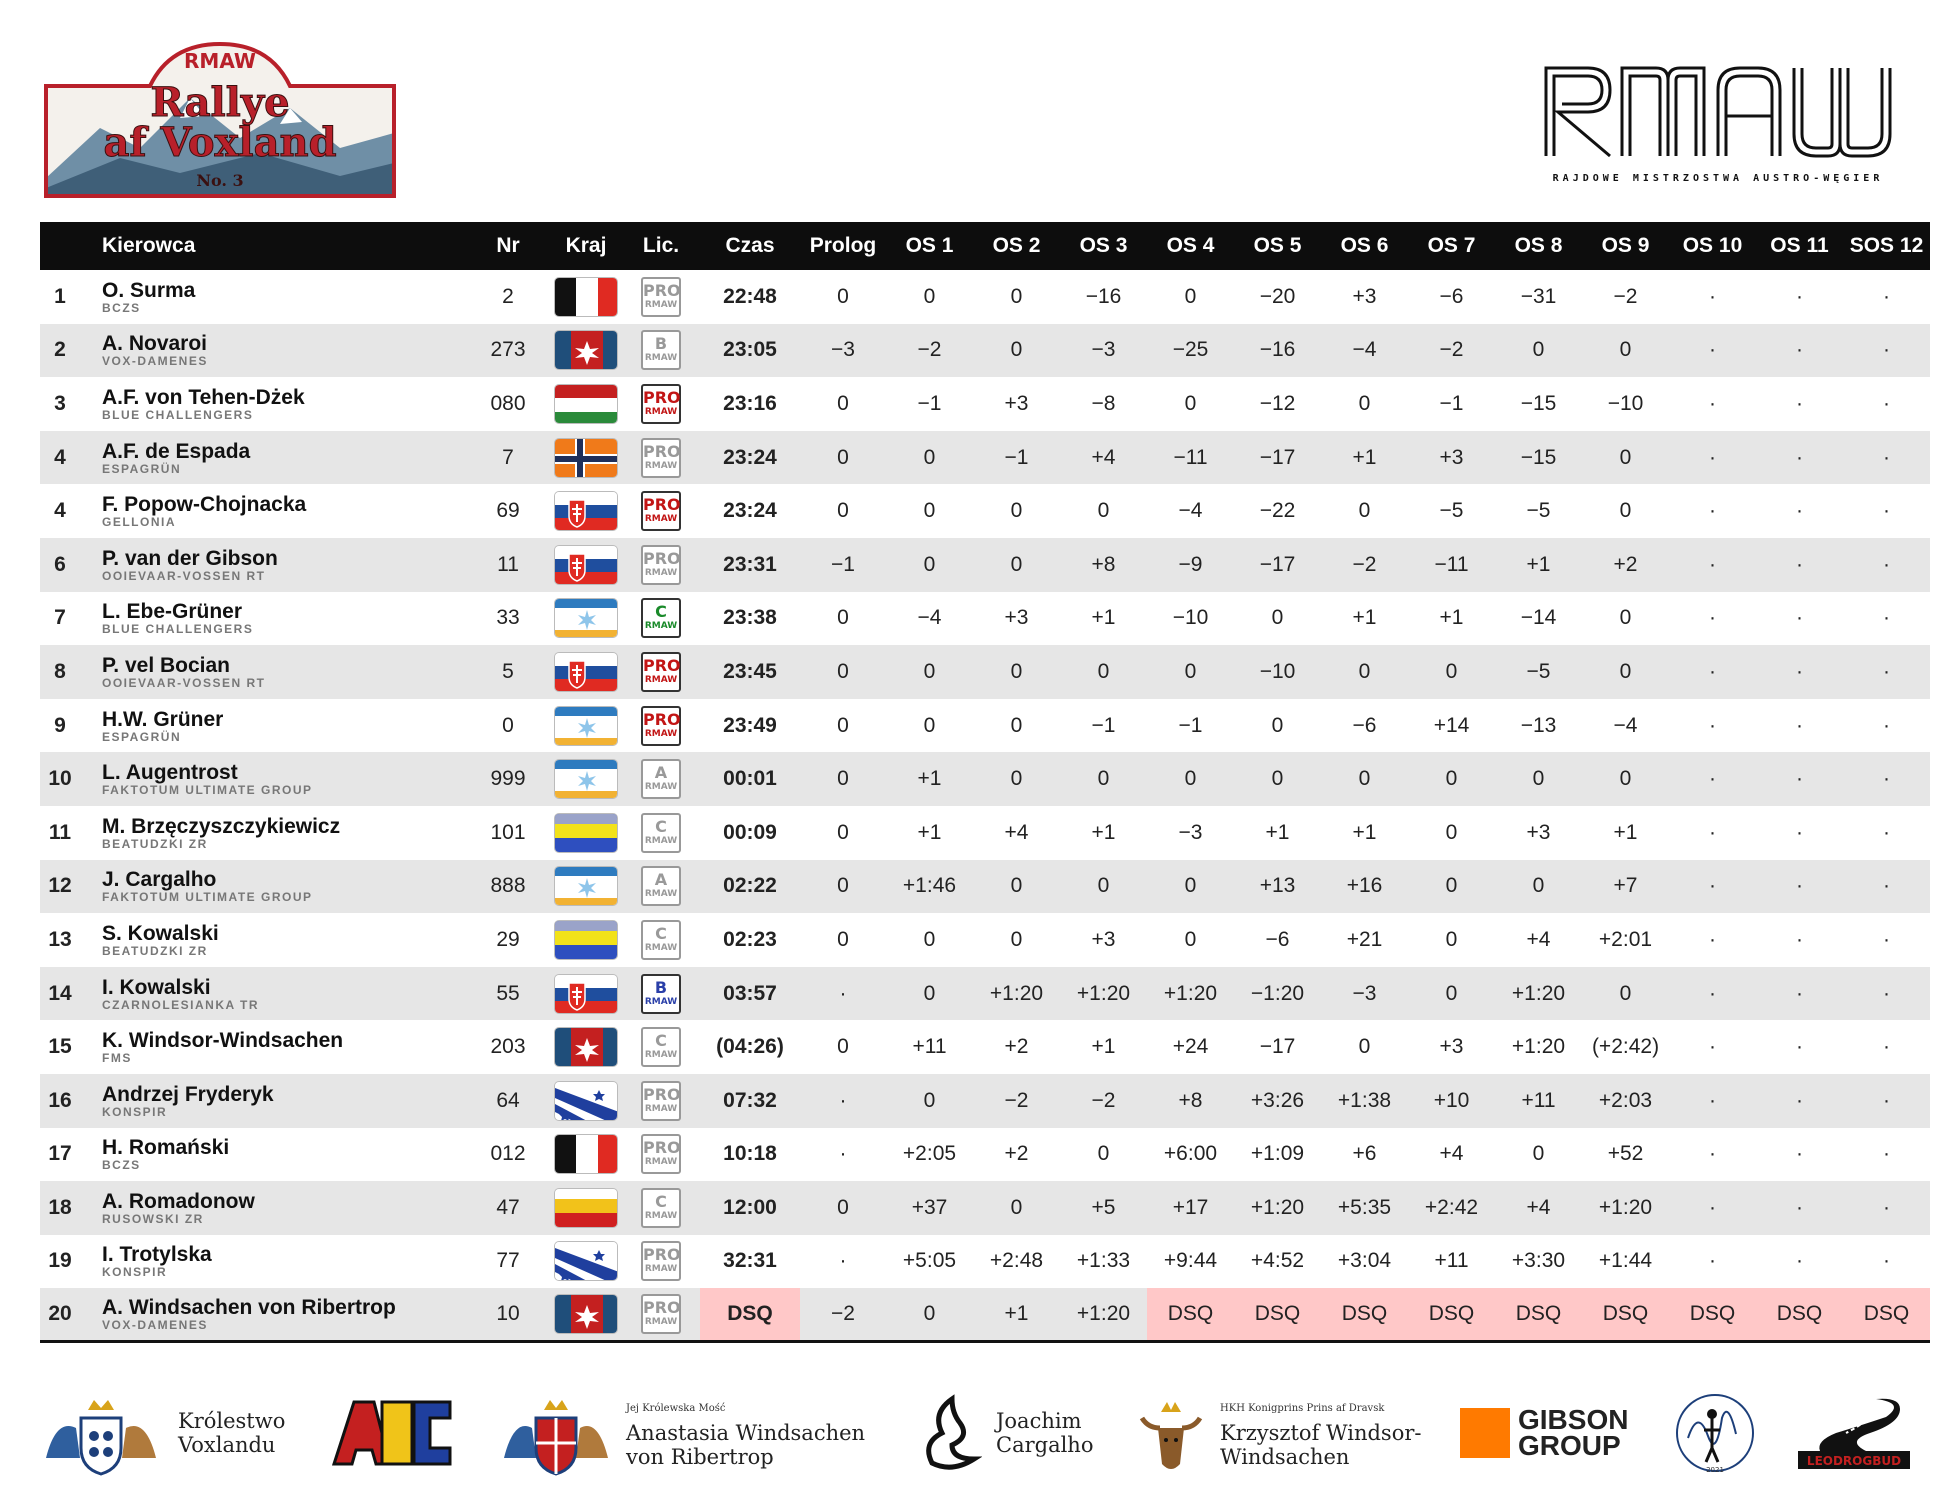  I want to click on time-cell: 23:24, so click(750, 511).